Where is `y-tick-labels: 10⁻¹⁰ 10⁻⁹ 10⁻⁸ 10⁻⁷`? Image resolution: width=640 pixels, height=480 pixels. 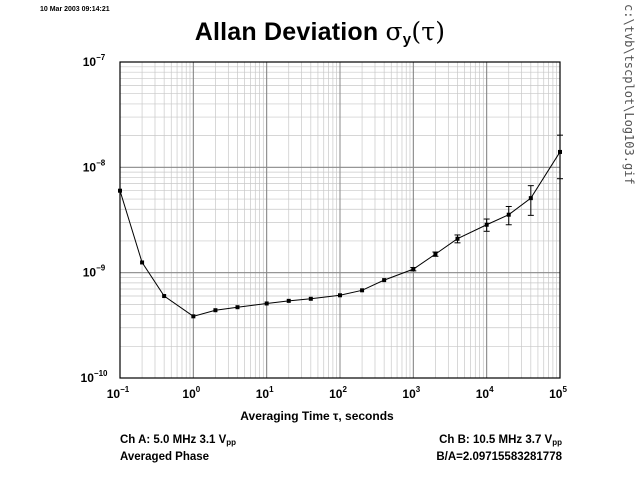
y-tick-labels: 10⁻¹⁰ 10⁻⁹ 10⁻⁸ 10⁻⁷ is located at coordinates (94, 219).